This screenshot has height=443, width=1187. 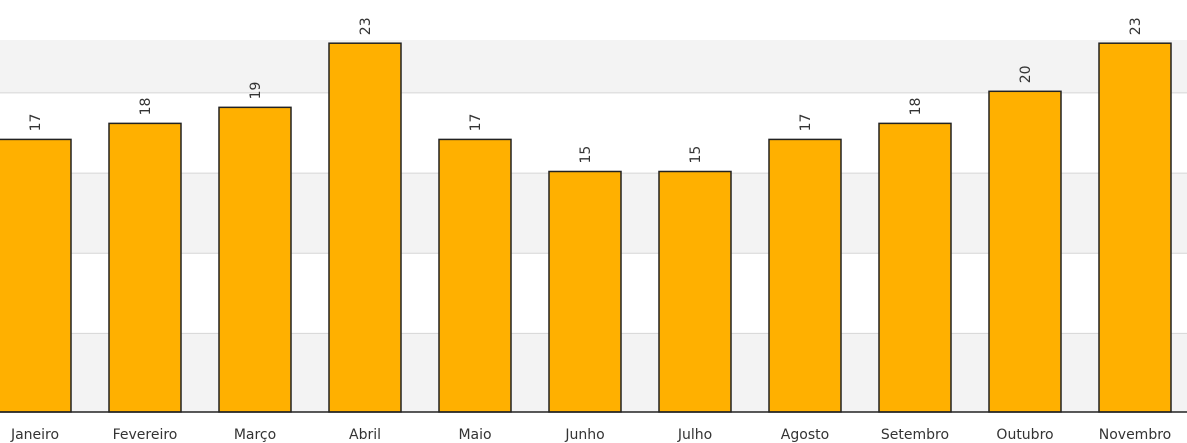 I want to click on category-label-outubro: Outubro, so click(x=1024, y=435).